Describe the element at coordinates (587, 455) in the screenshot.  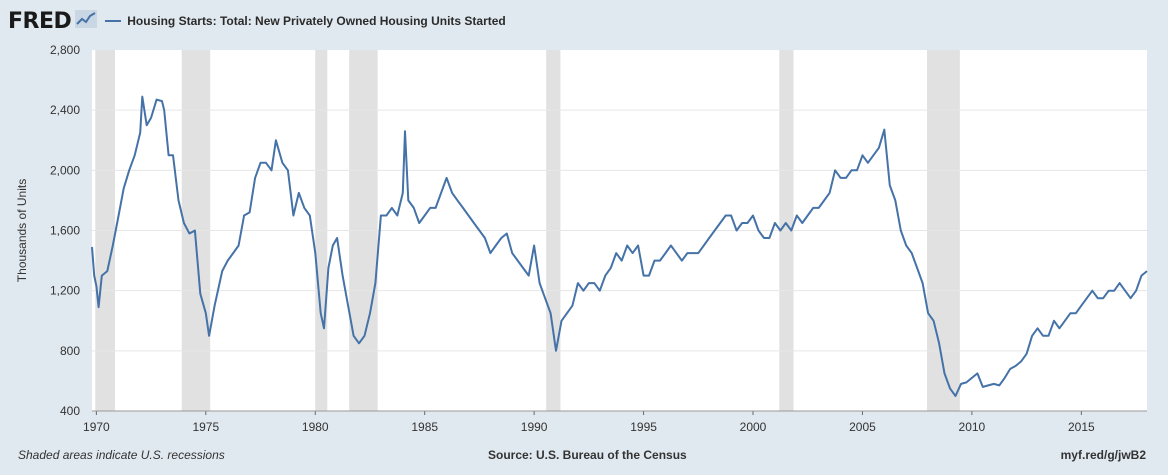
I see `source-note: Source: U.S. Bureau of the Census` at that location.